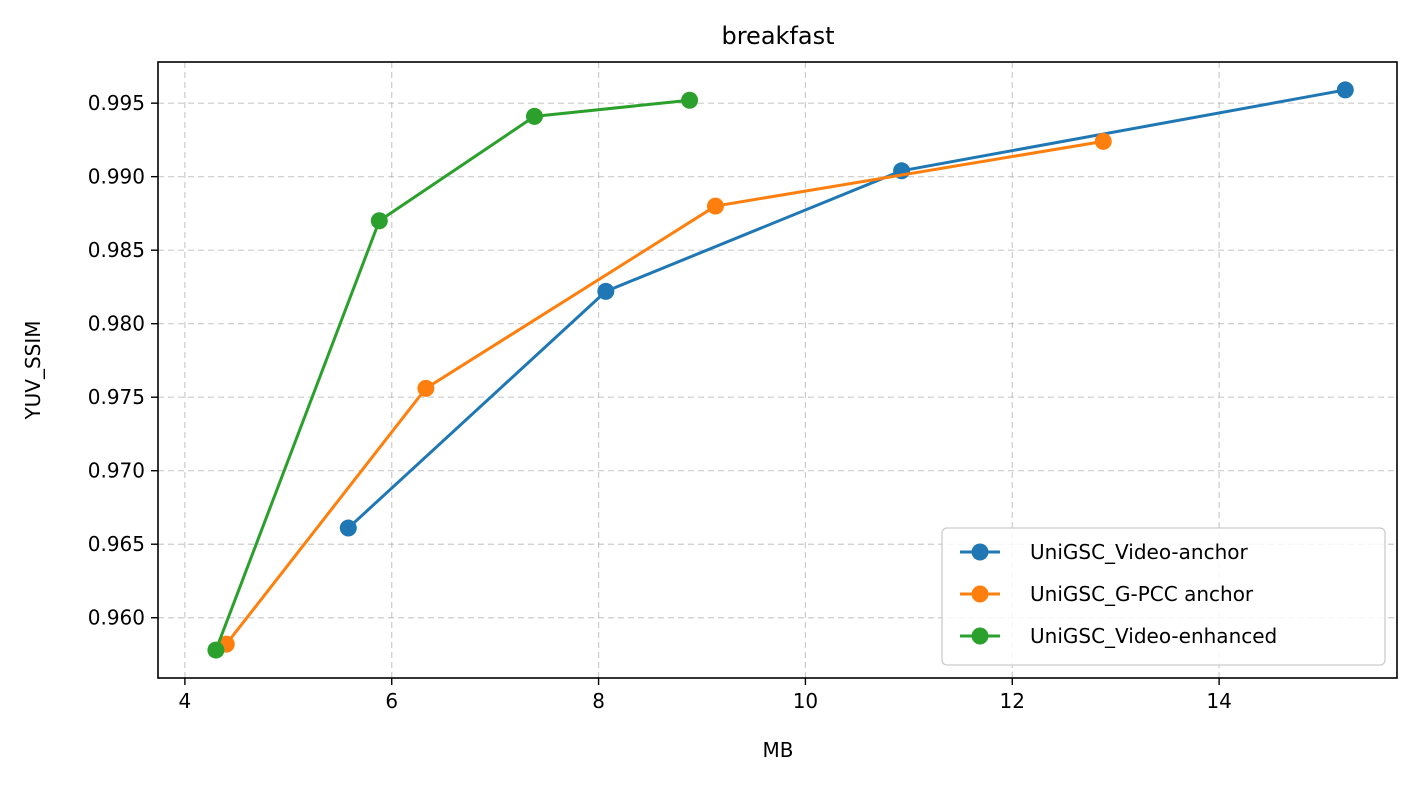 The height and width of the screenshot is (785, 1418). I want to click on y-tick-label: 0.970, so click(116, 471).